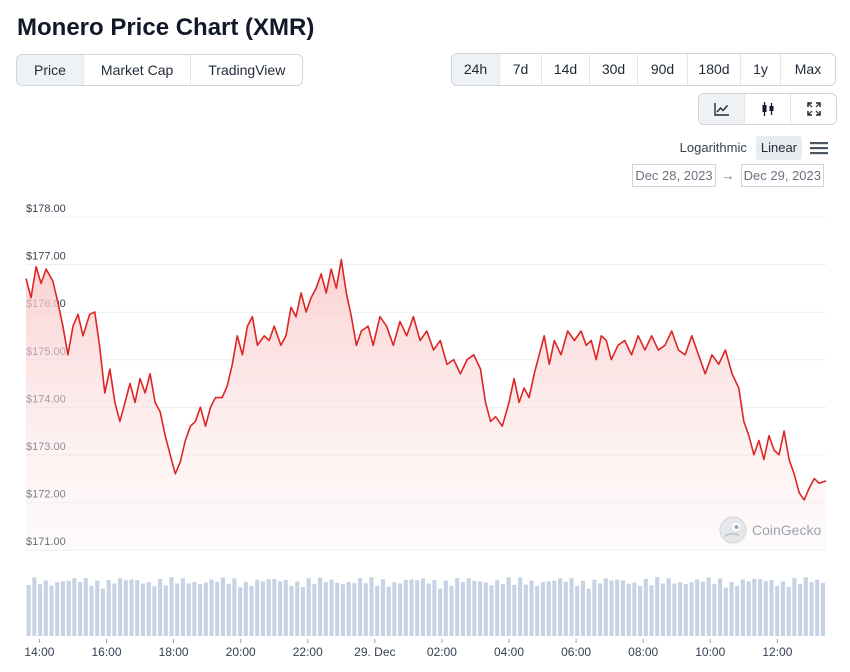  Describe the element at coordinates (643, 652) in the screenshot. I see `x-tick-label: 08:00` at that location.